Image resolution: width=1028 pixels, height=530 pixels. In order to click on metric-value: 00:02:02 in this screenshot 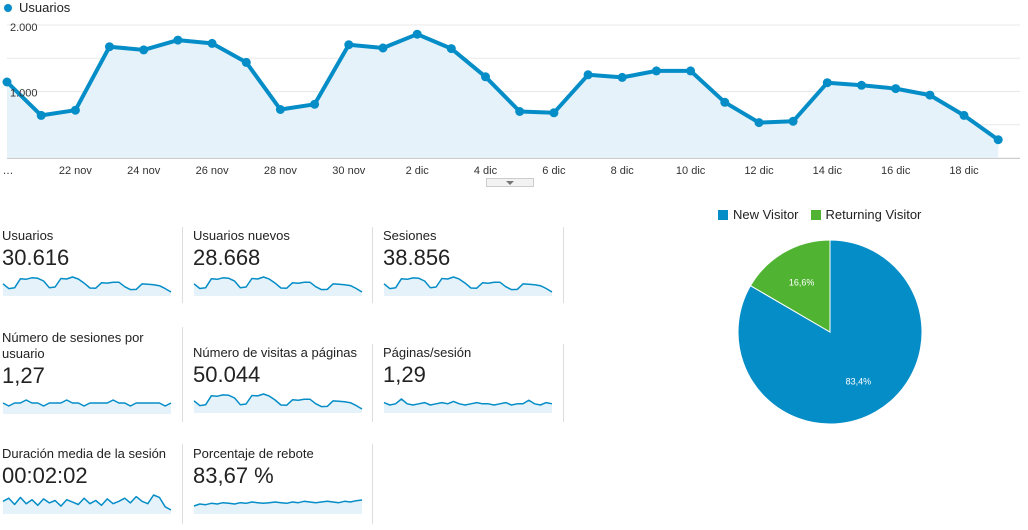, I will do `click(45, 475)`.